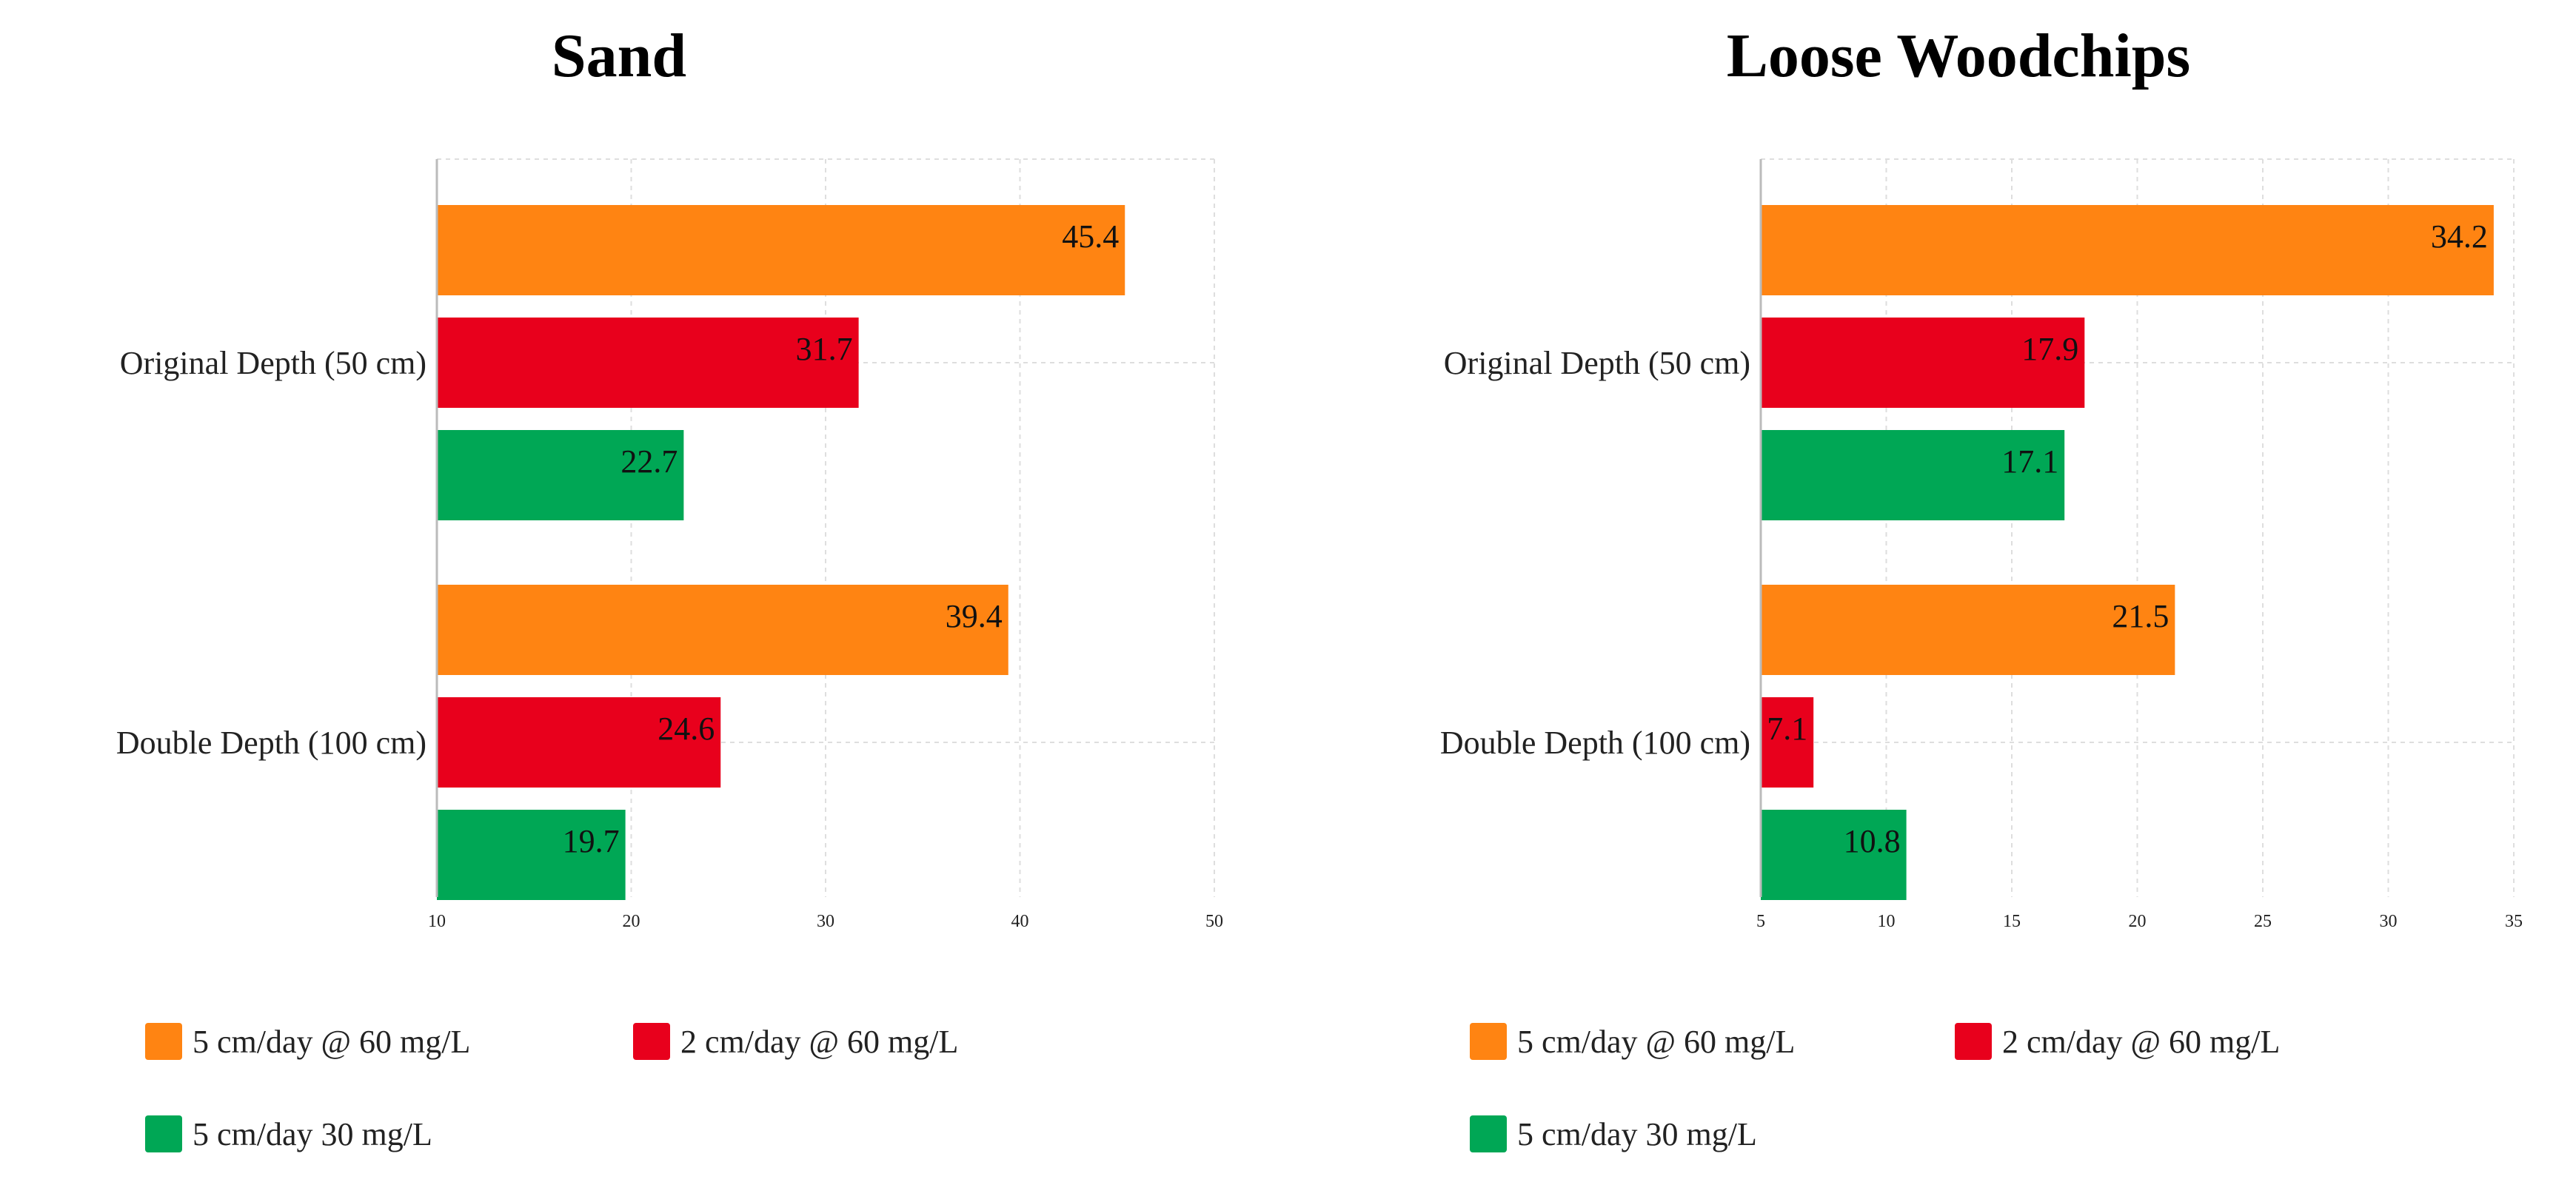  I want to click on x-tick-label: 25, so click(2263, 921).